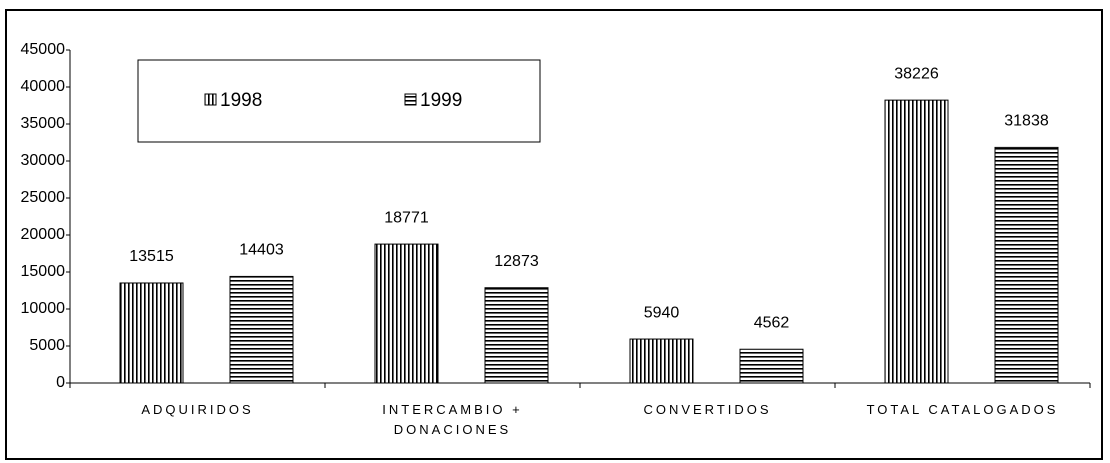 This screenshot has height=463, width=1110. Describe the element at coordinates (43, 271) in the screenshot. I see `y-tick-label: 15000` at that location.